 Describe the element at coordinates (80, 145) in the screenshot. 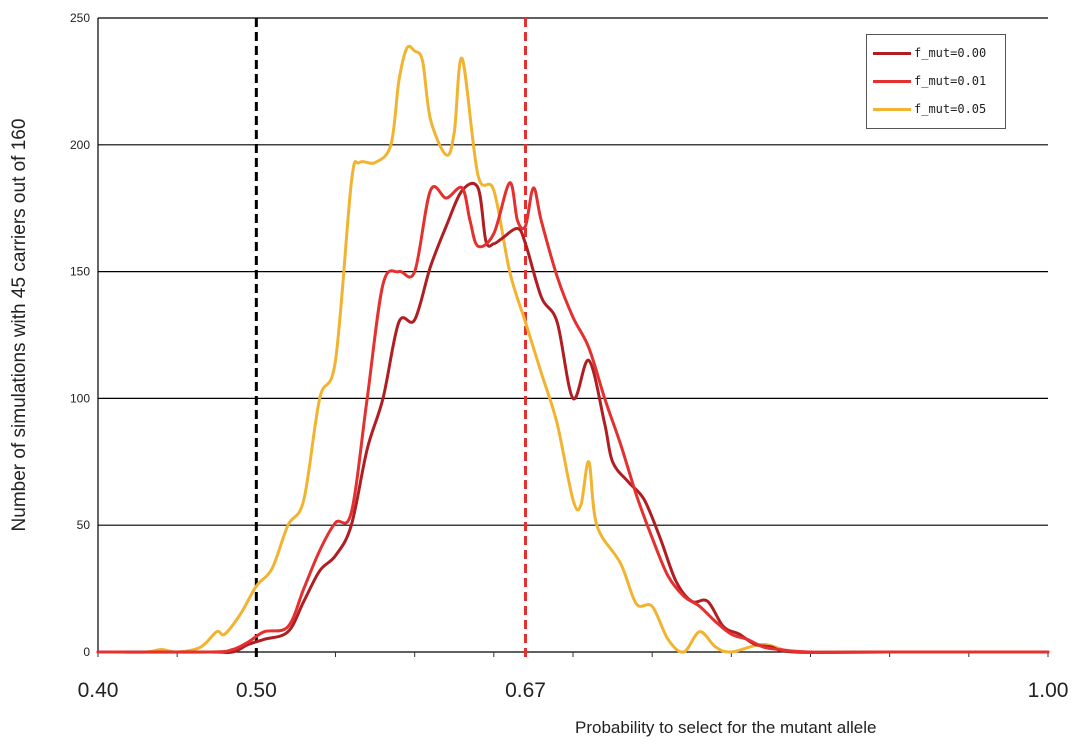

I see `y-tick-label: 200` at that location.